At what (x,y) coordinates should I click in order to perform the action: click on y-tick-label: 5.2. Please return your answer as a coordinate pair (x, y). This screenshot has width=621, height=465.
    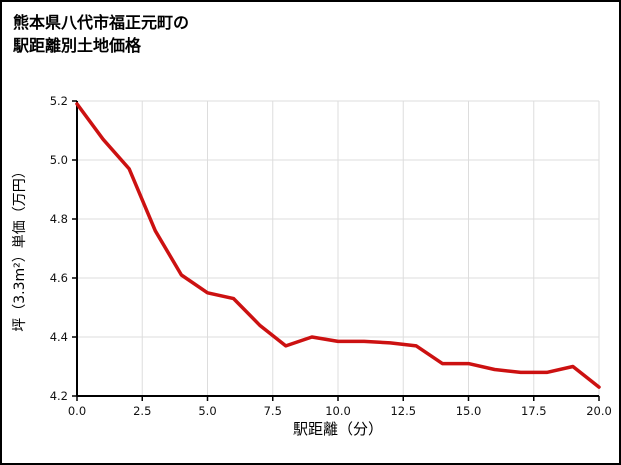
    Looking at the image, I should click on (59, 101).